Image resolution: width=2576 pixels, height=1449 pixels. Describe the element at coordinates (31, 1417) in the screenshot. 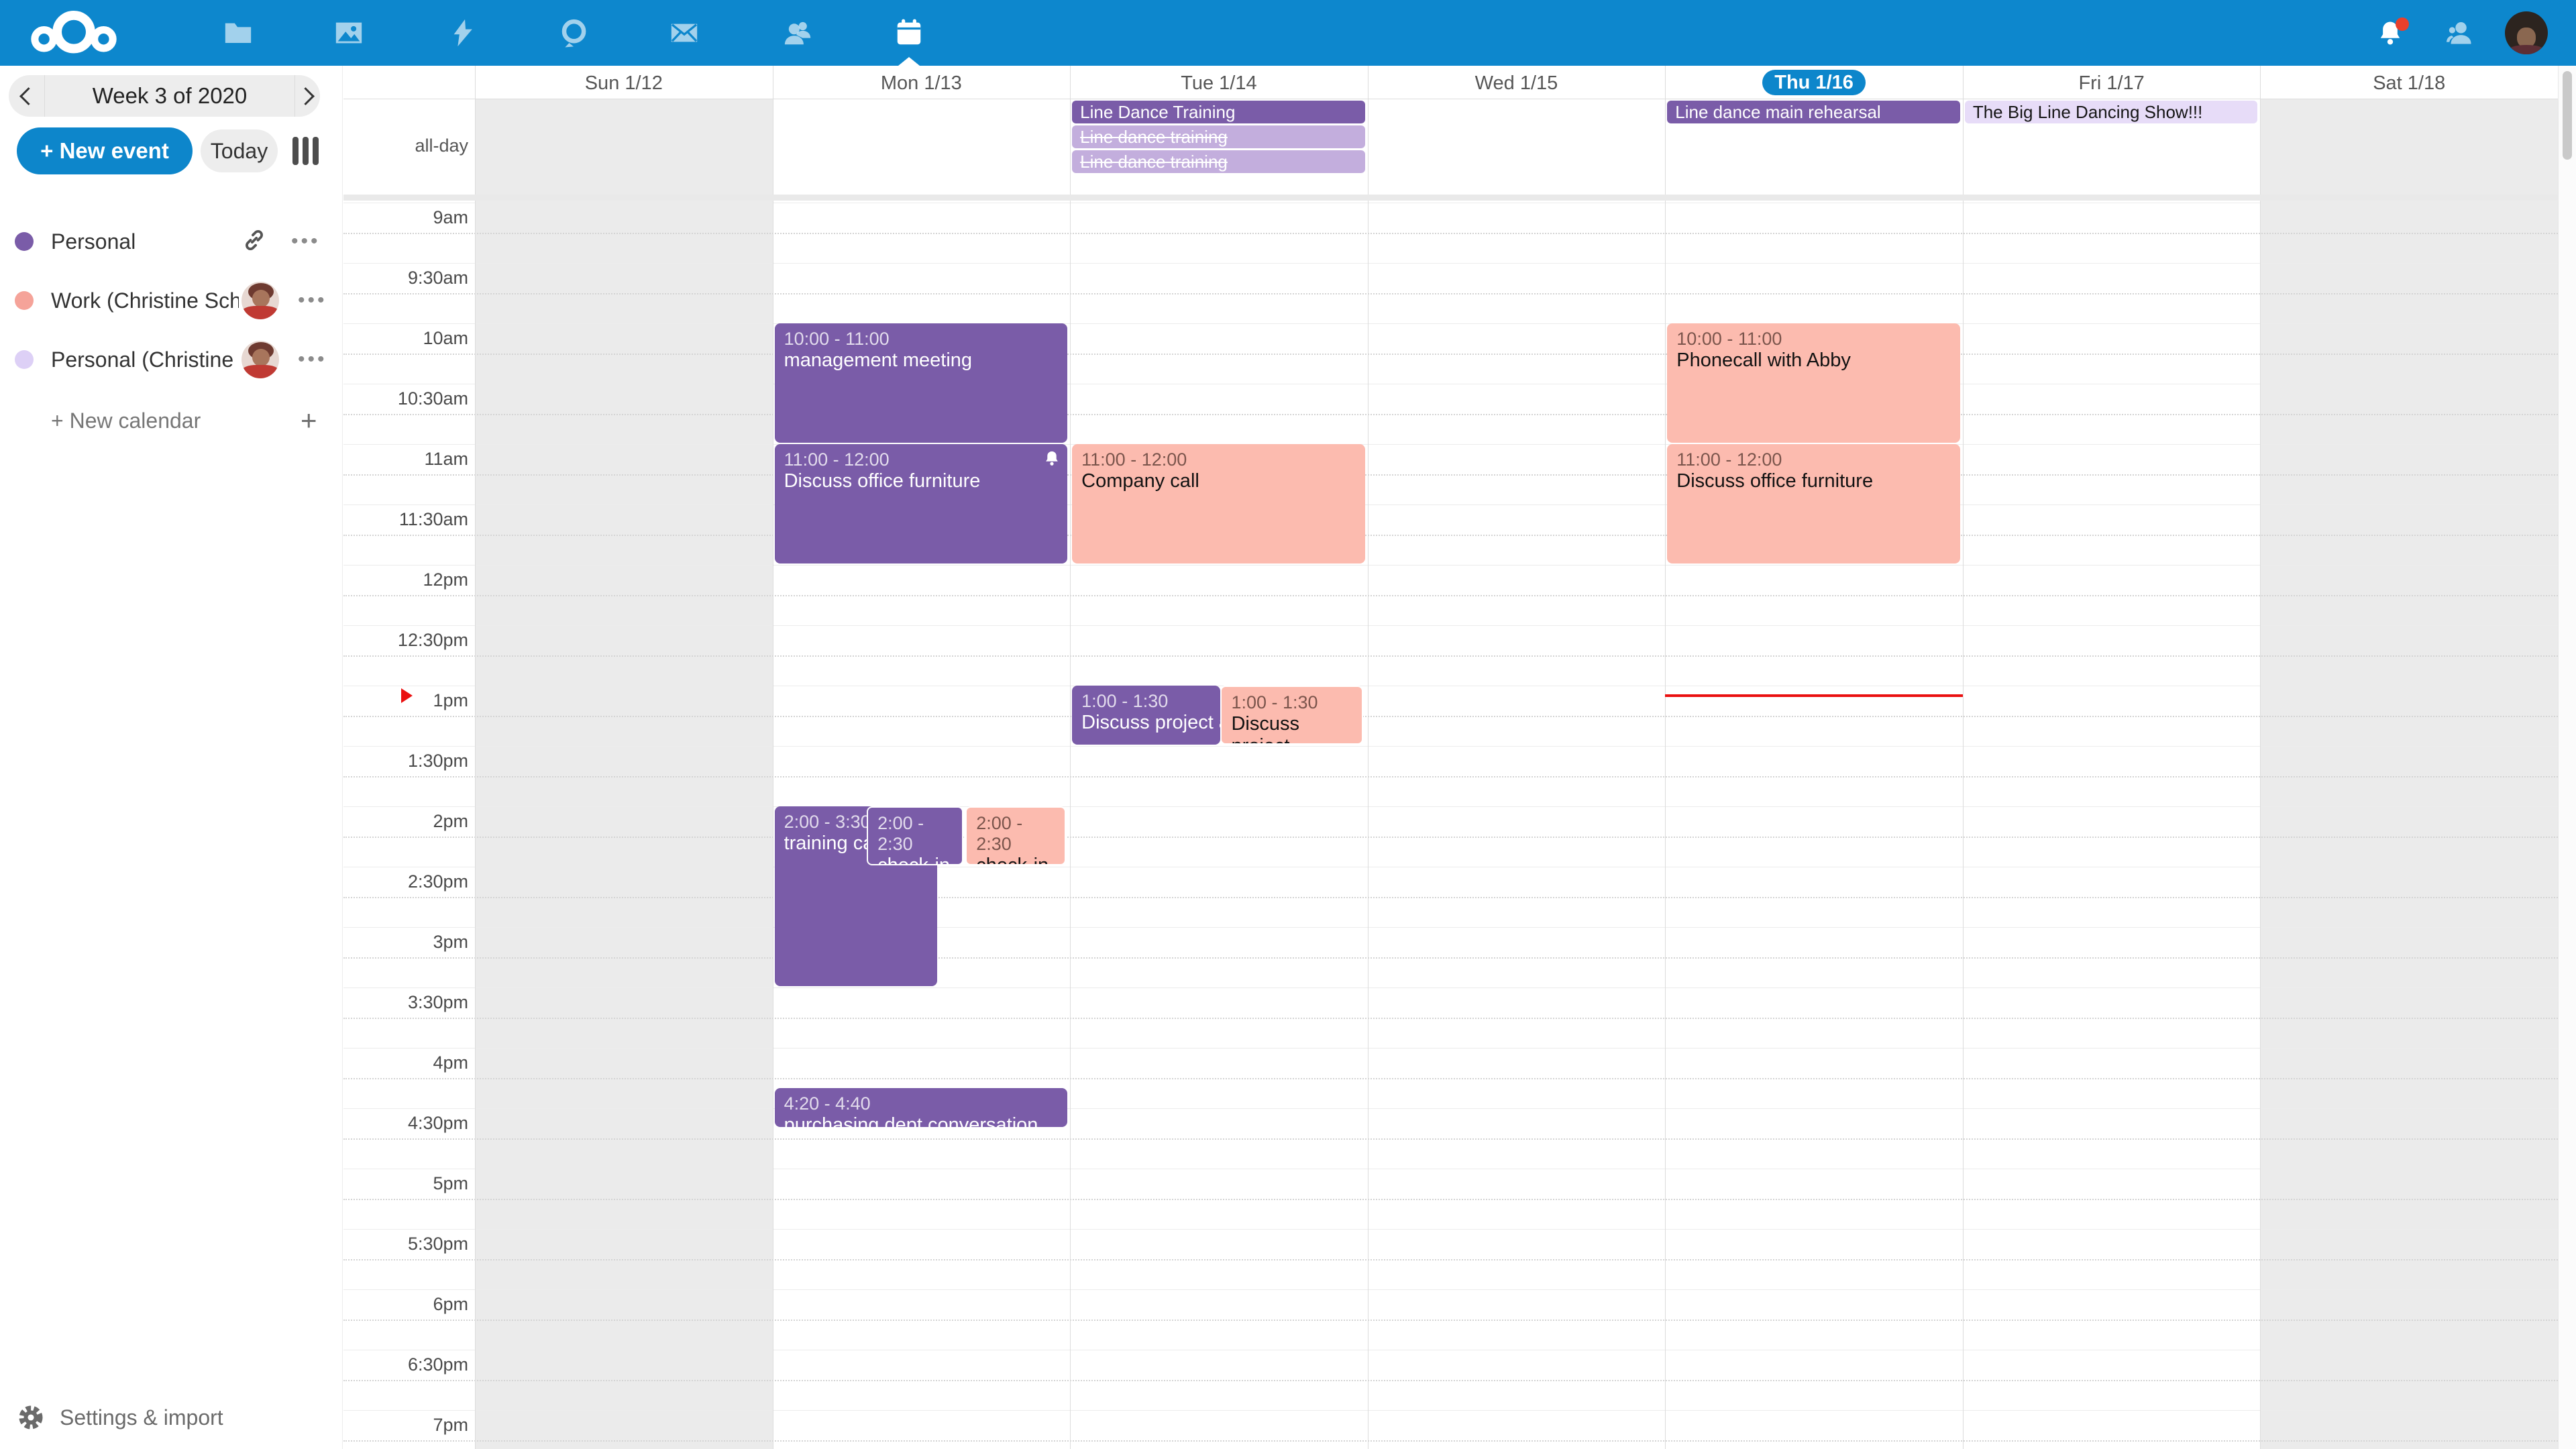

I see `gear-icon` at that location.